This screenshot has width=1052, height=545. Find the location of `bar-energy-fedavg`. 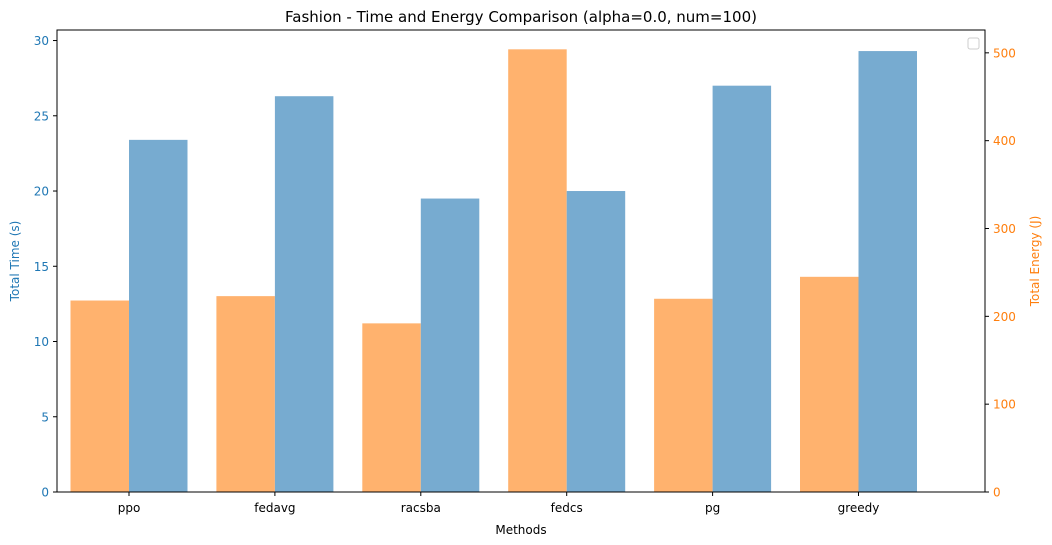

bar-energy-fedavg is located at coordinates (245, 394).